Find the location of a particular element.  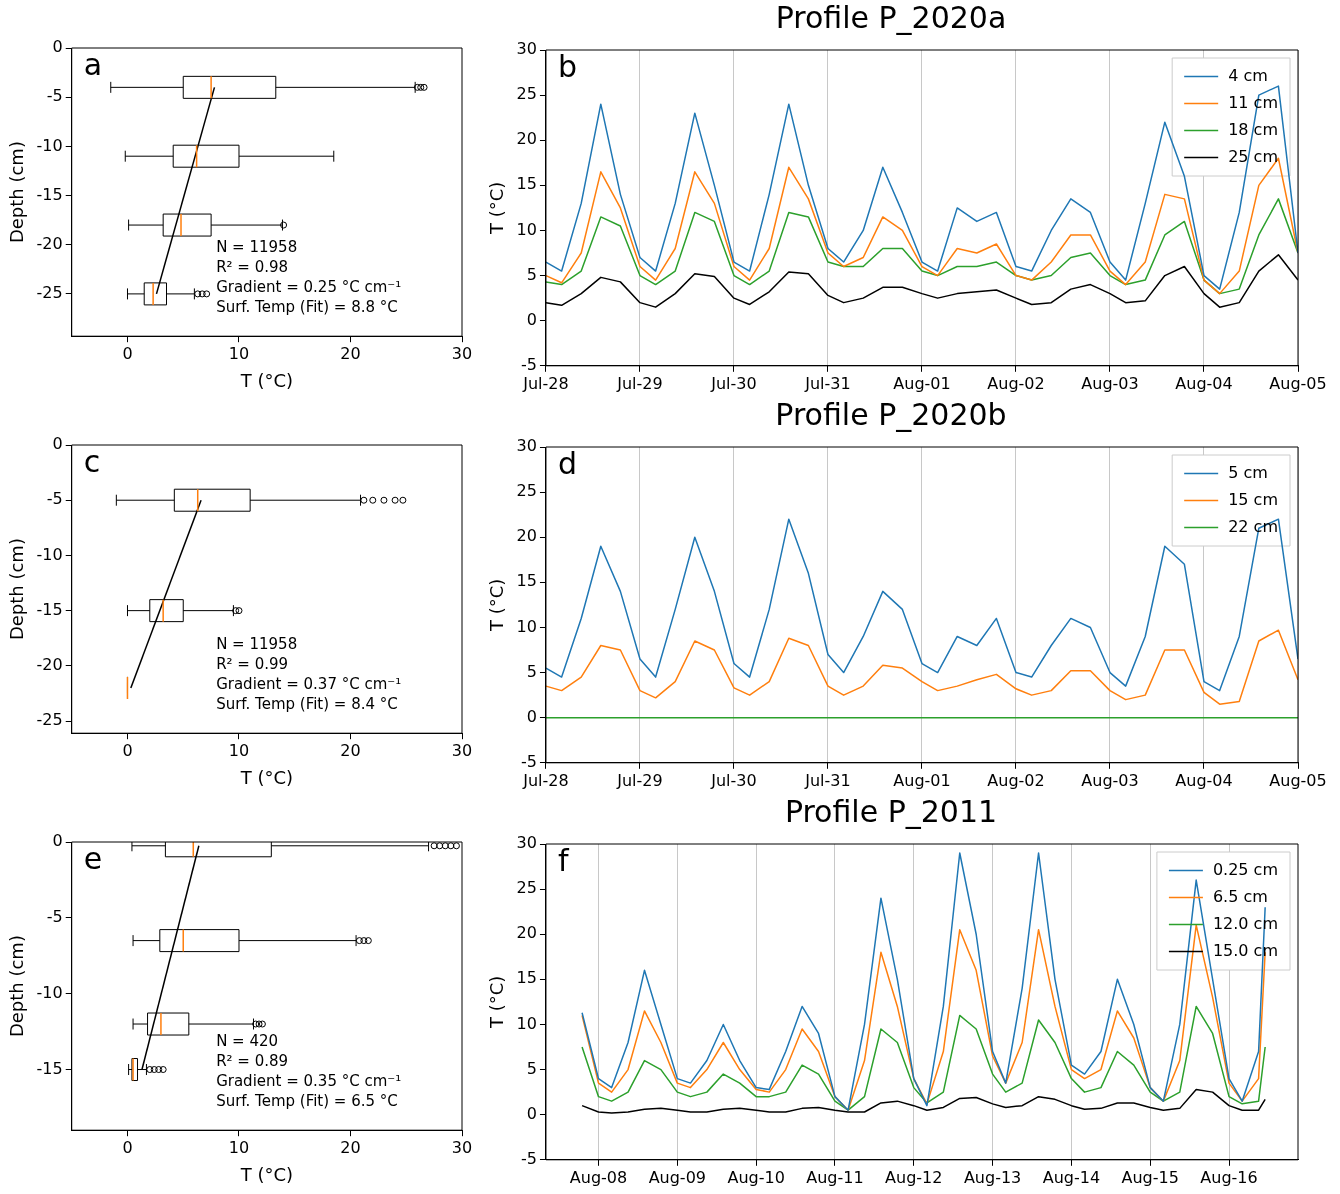

annotation: Surf. Temp (Fit) = 8.8 °C is located at coordinates (307, 307).